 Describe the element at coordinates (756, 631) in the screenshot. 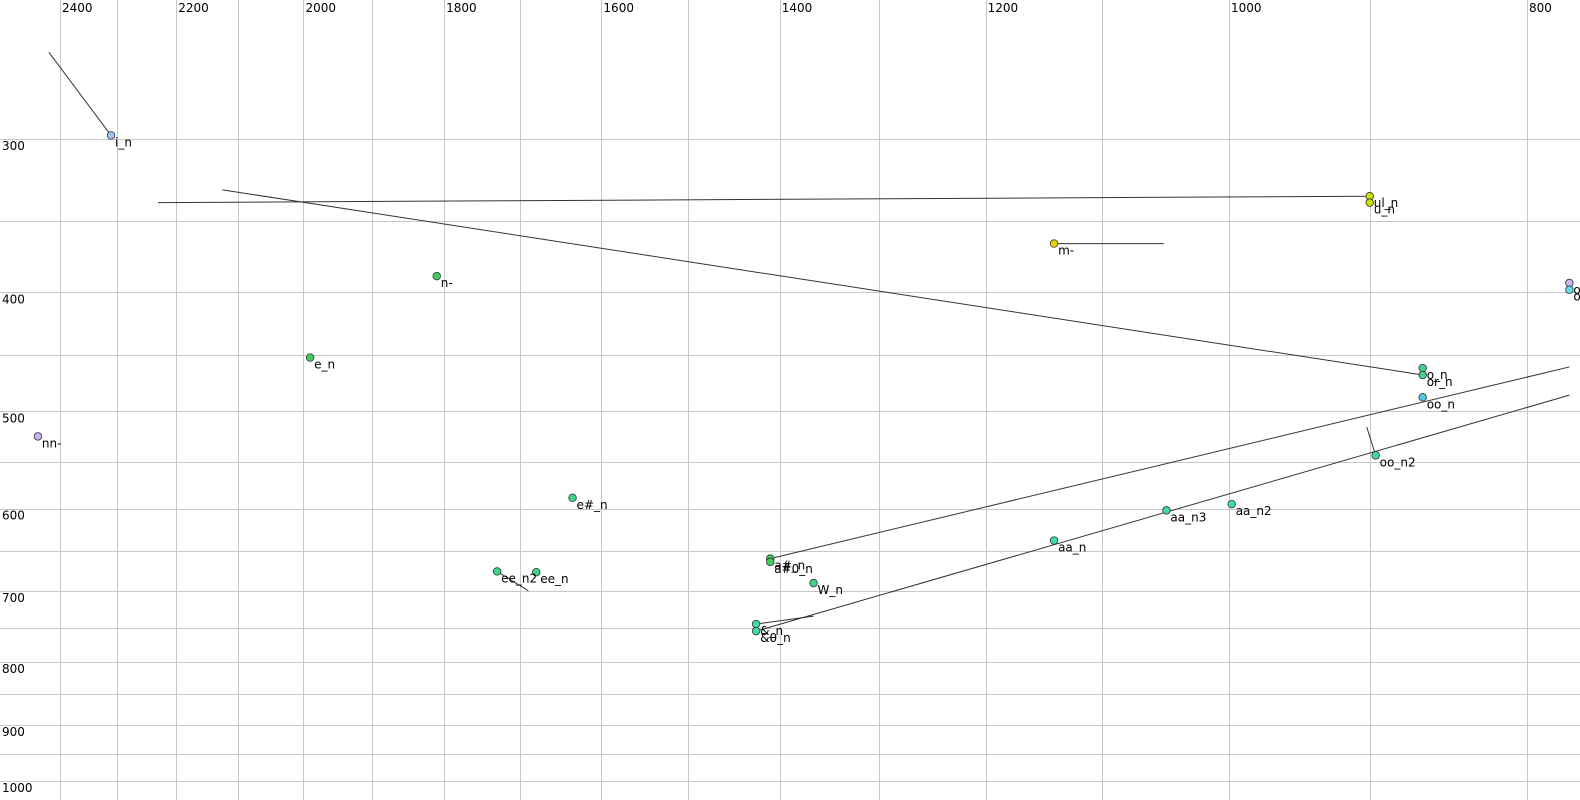

I see `point-&0_n` at that location.